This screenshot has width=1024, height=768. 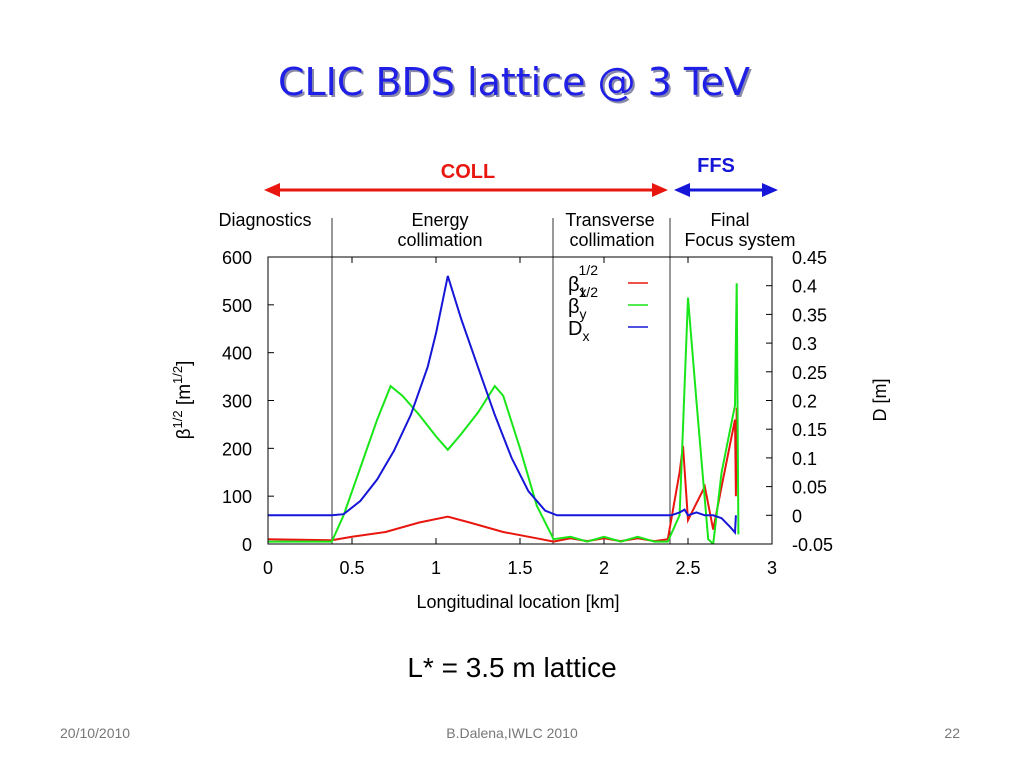 I want to click on legend-label: βy 1/2, so click(x=583, y=303).